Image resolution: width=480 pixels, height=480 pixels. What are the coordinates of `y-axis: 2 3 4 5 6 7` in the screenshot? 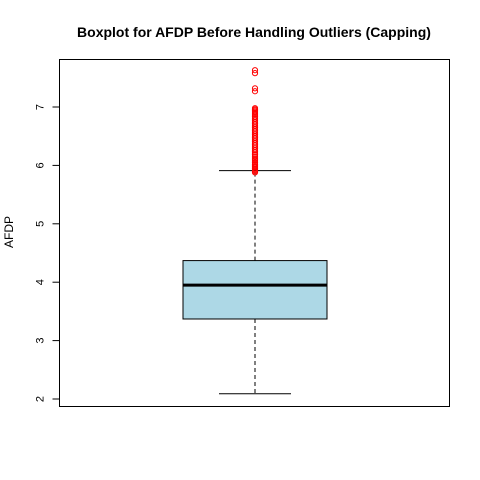 It's located at (47, 253).